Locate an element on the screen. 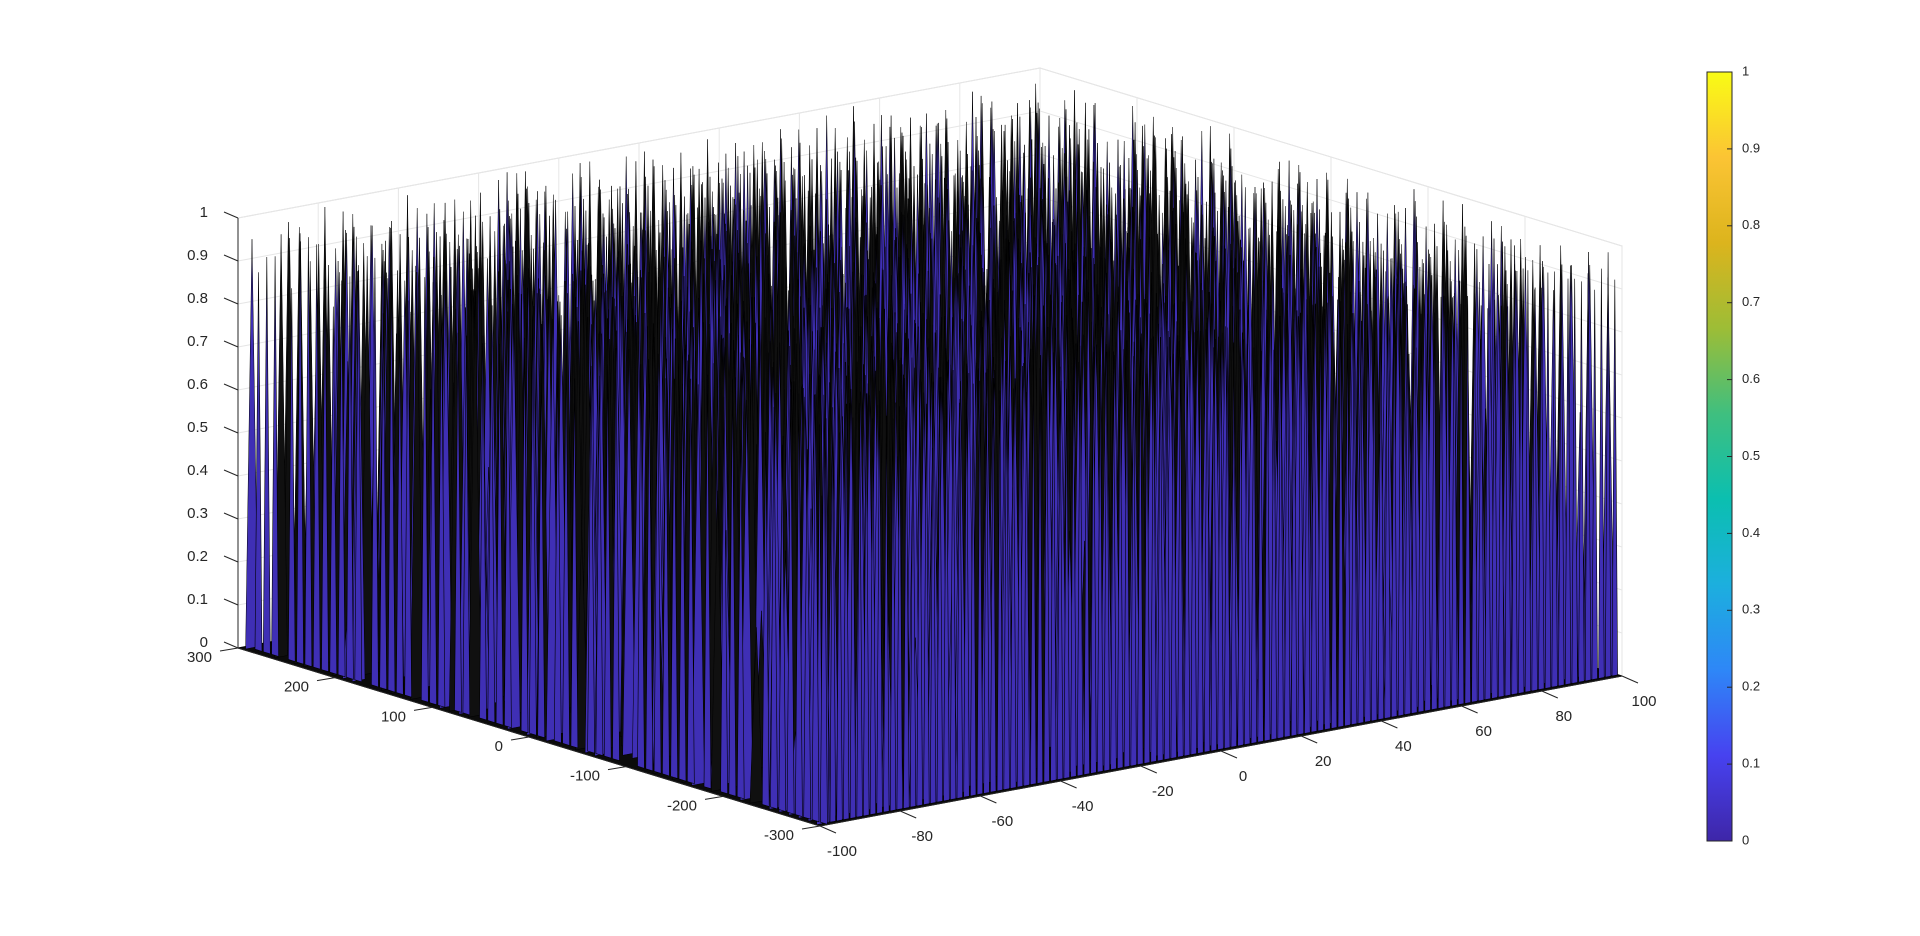  colorbar-tick-label: 0.7 is located at coordinates (1751, 301).